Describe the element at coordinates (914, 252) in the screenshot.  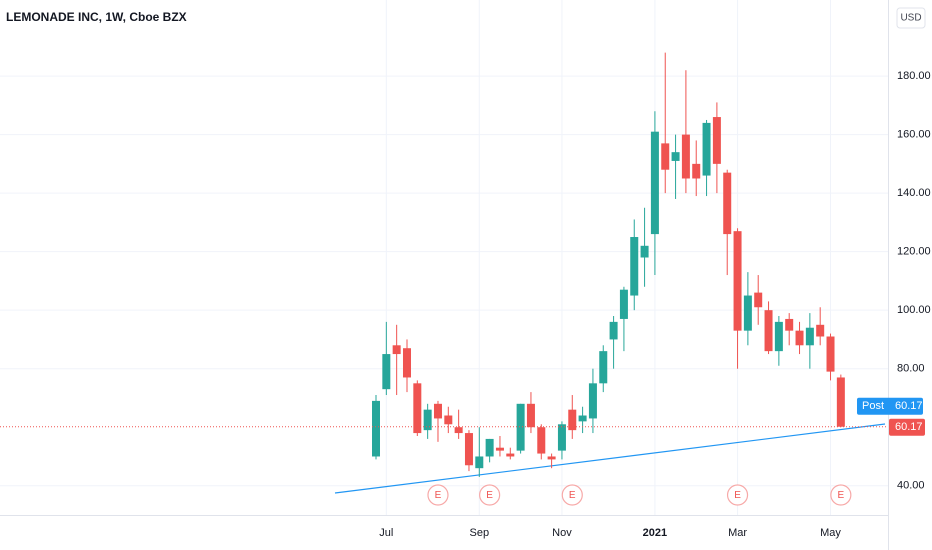
I see `y-tick-label: 120.00` at that location.